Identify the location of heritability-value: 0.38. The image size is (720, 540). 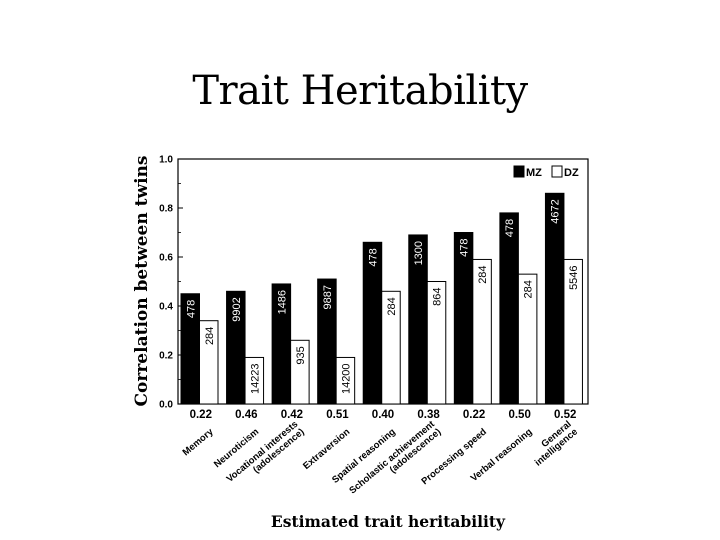
(428, 415).